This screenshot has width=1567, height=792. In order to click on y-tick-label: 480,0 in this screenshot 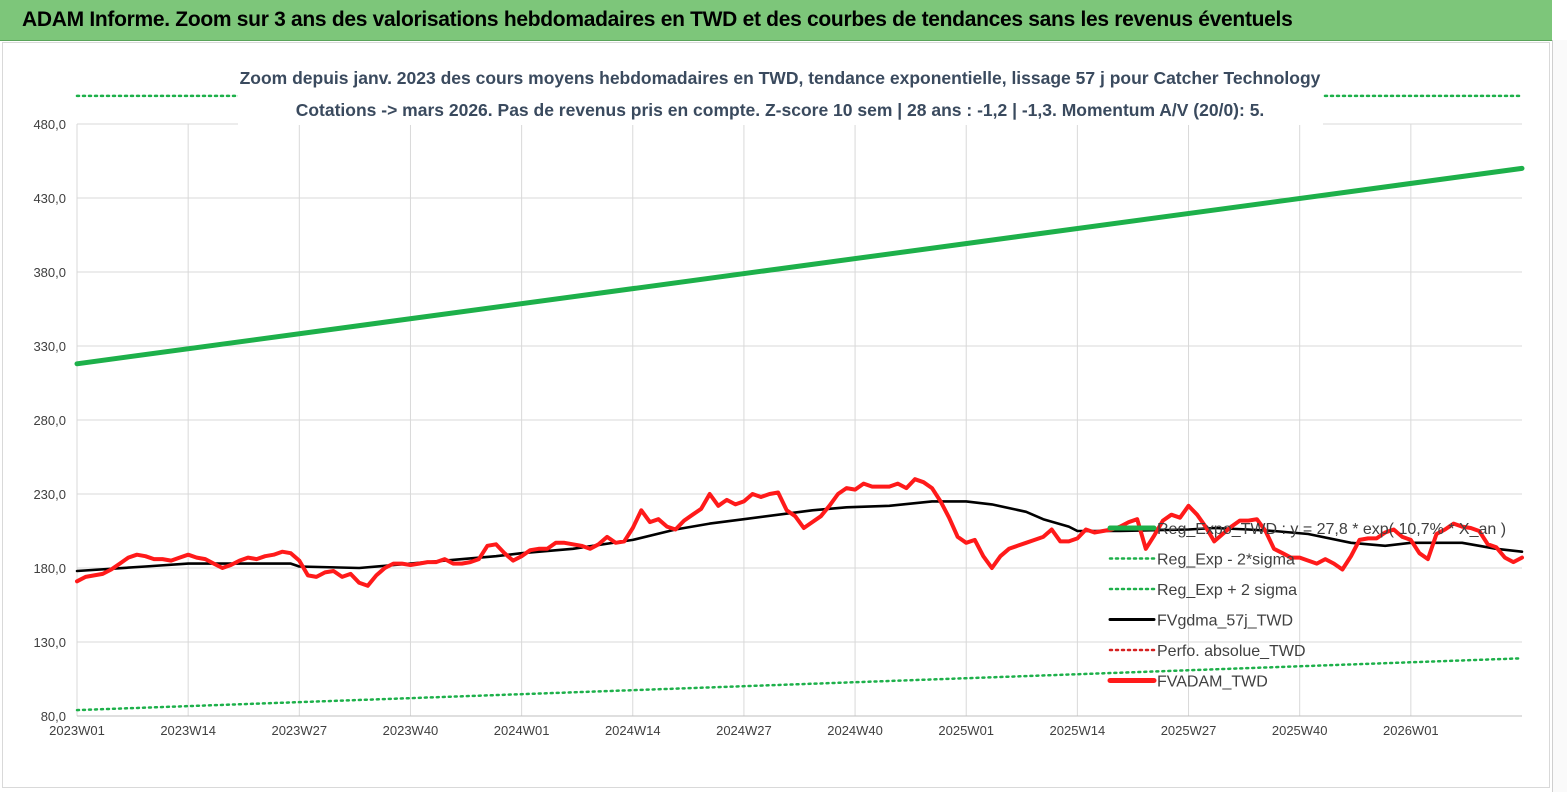, I will do `click(49, 124)`.